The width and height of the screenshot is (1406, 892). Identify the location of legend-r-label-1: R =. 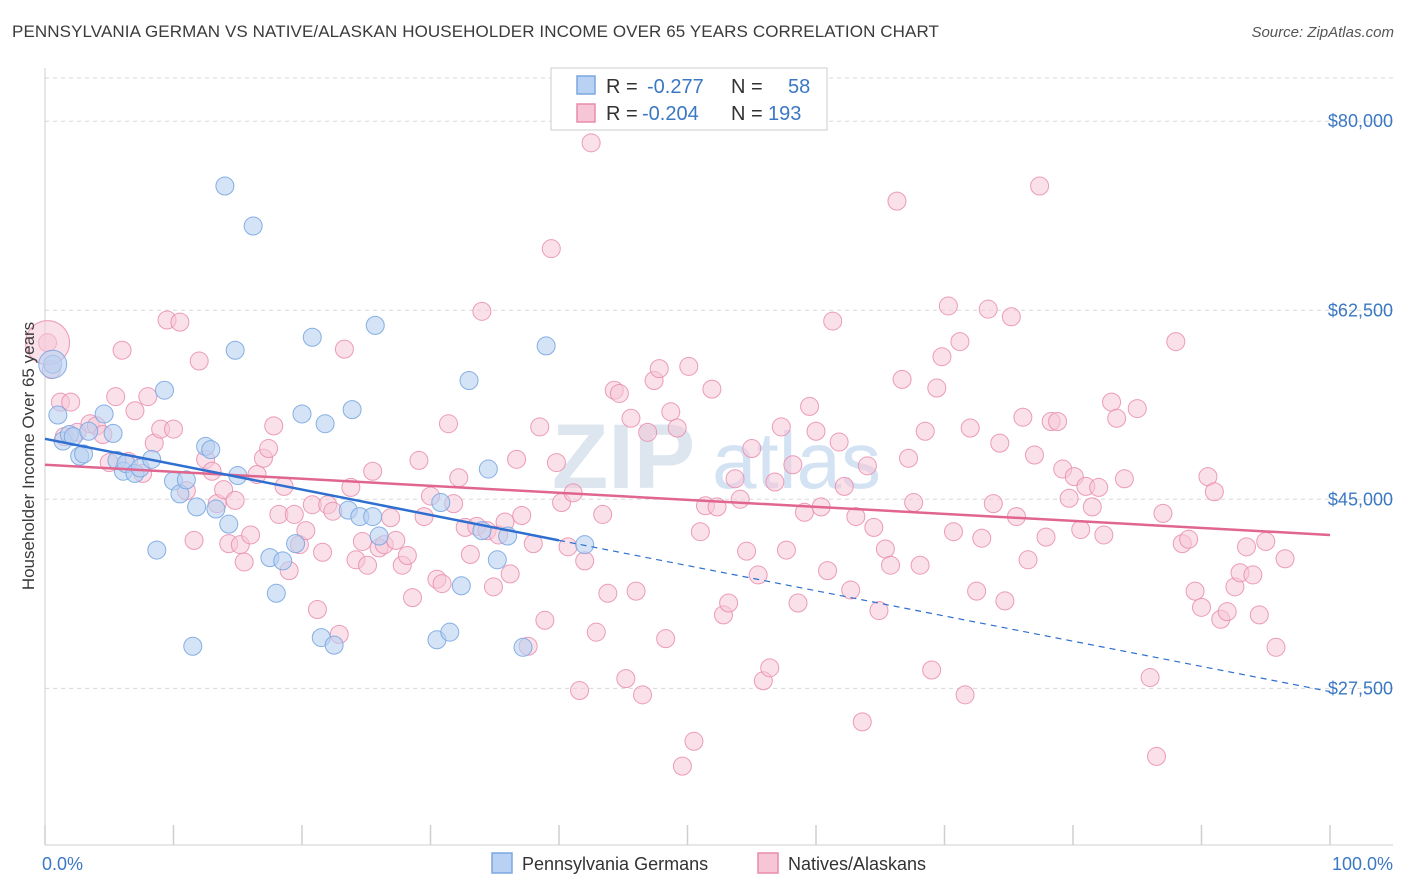
(622, 87).